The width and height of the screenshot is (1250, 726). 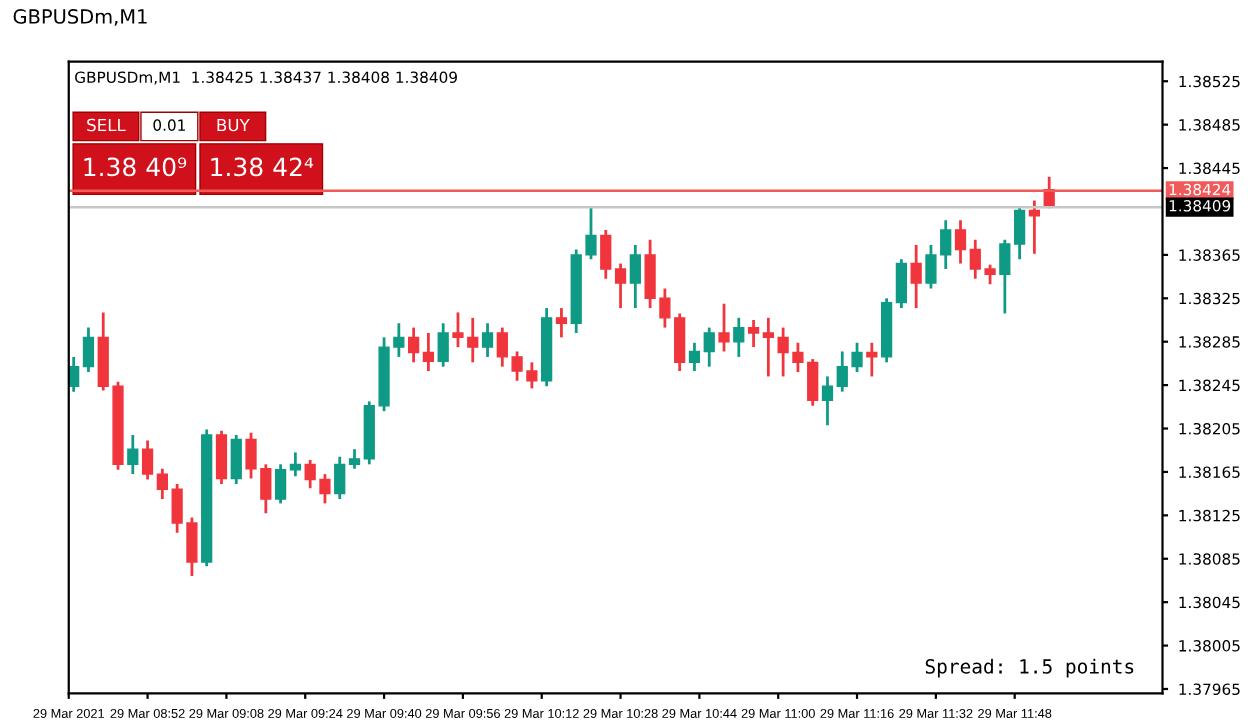 What do you see at coordinates (262, 167) in the screenshot?
I see `annotation: 1.38 42⁴` at bounding box center [262, 167].